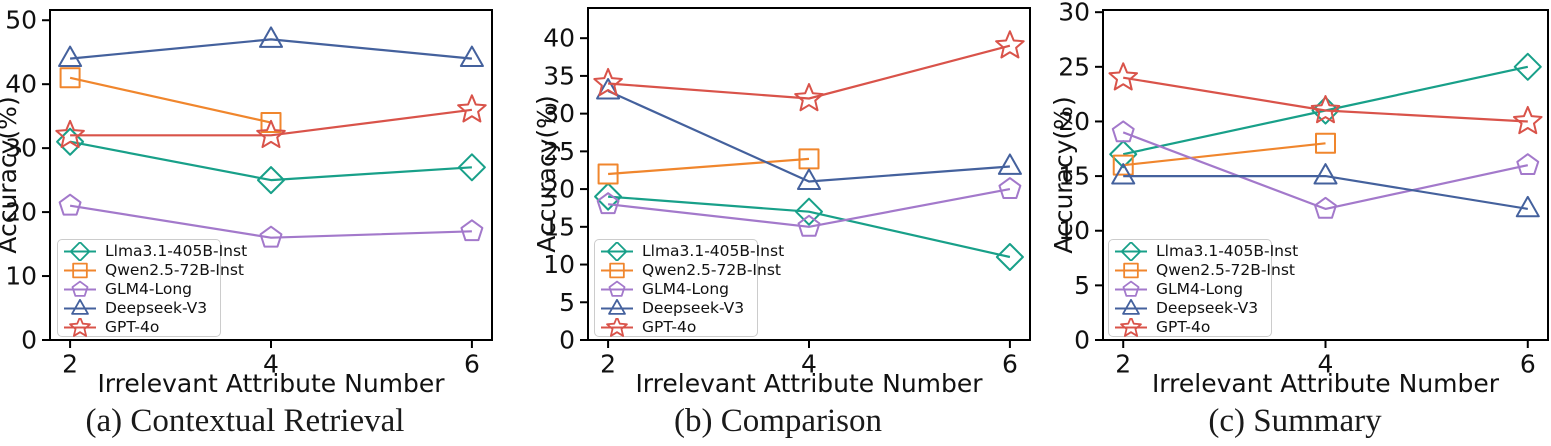 The height and width of the screenshot is (446, 1551). I want to click on legend-label: Llma3.1-405B-Inst, so click(176, 250).